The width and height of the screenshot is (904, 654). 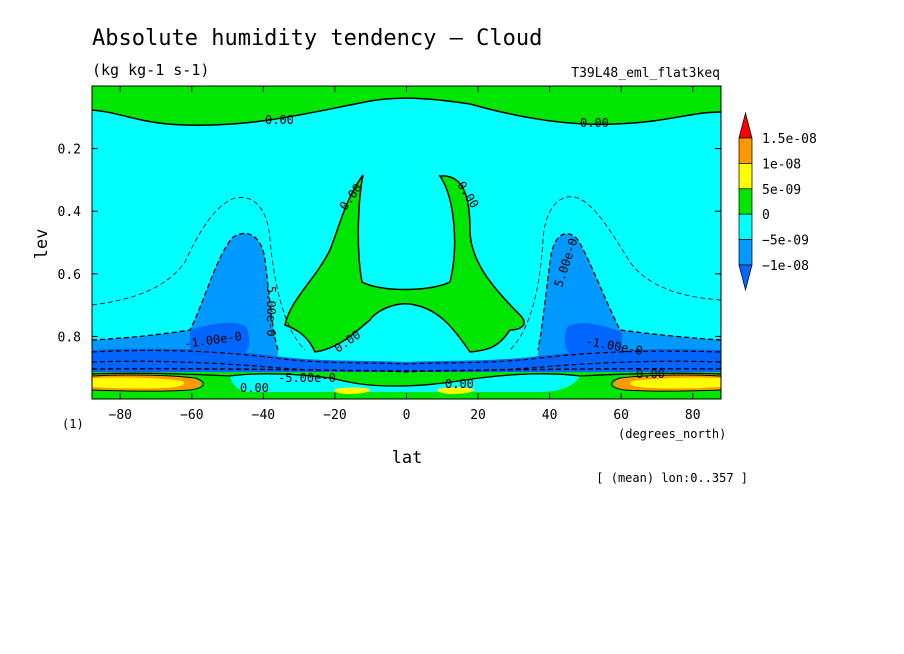 I want to click on contour-tropical-zero, so click(x=404, y=263).